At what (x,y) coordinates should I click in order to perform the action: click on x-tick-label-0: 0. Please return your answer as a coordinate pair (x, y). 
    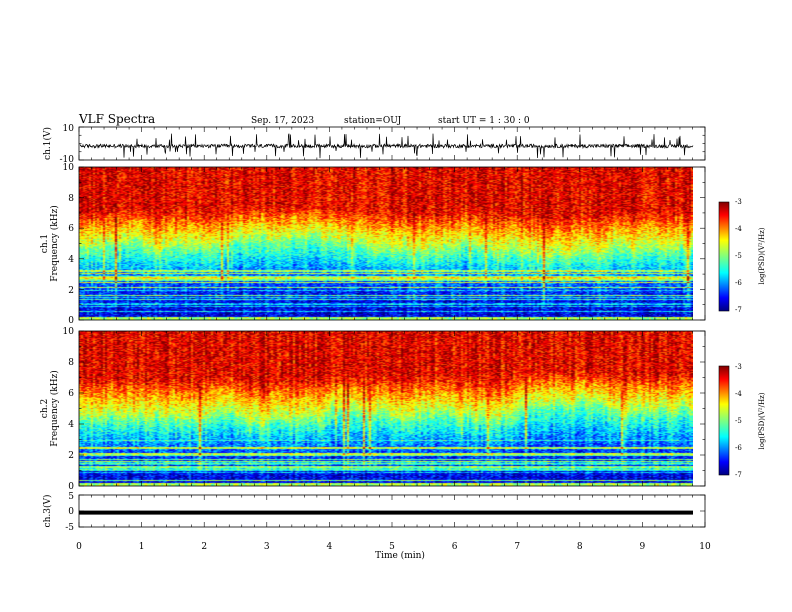
    Looking at the image, I should click on (79, 547).